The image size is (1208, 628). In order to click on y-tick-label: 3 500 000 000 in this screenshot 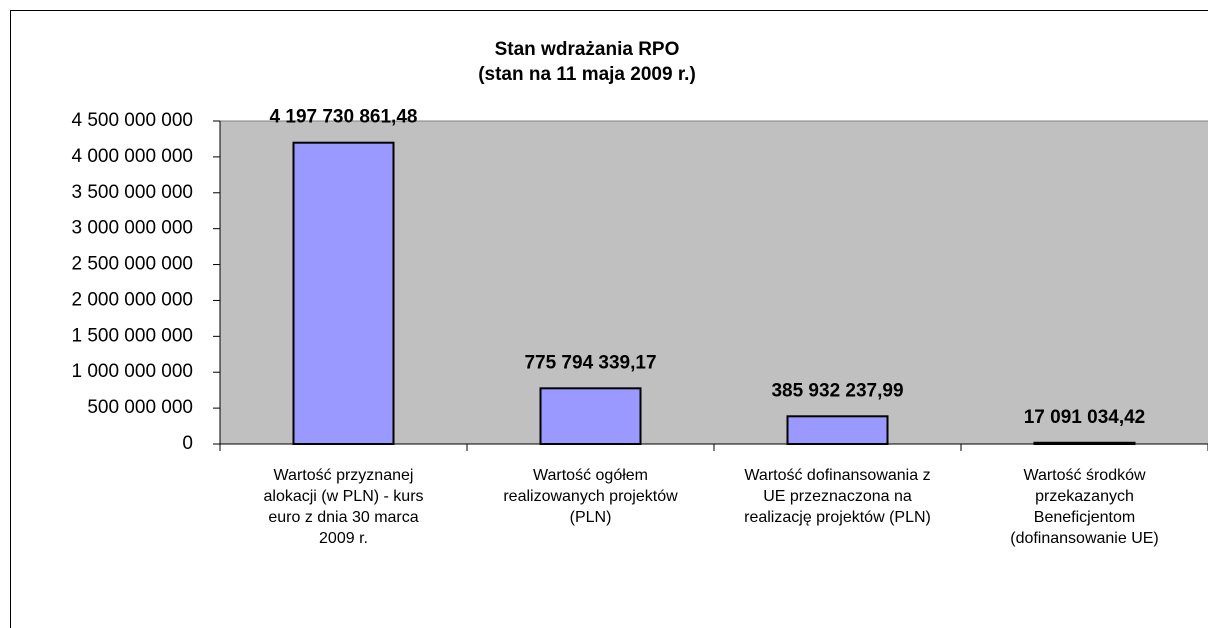, I will do `click(132, 192)`.